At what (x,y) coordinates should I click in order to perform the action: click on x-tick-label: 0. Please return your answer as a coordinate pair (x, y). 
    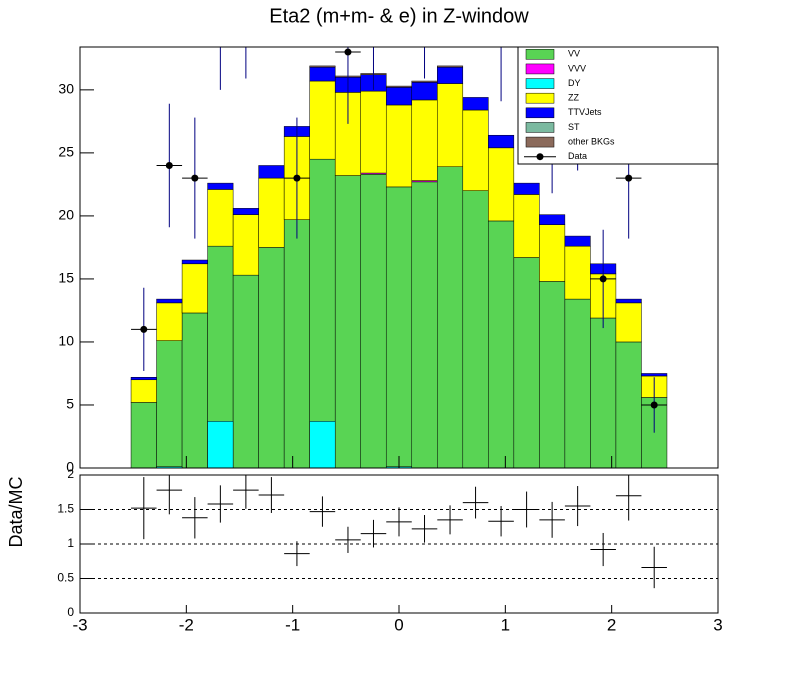
    Looking at the image, I should click on (398, 624).